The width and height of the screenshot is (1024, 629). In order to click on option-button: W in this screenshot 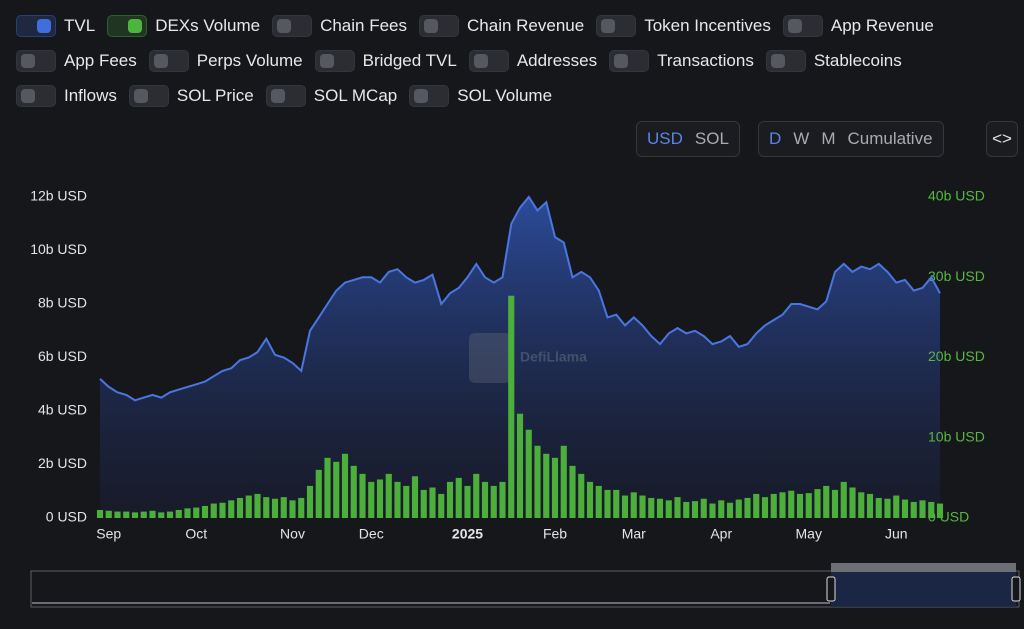, I will do `click(801, 138)`.